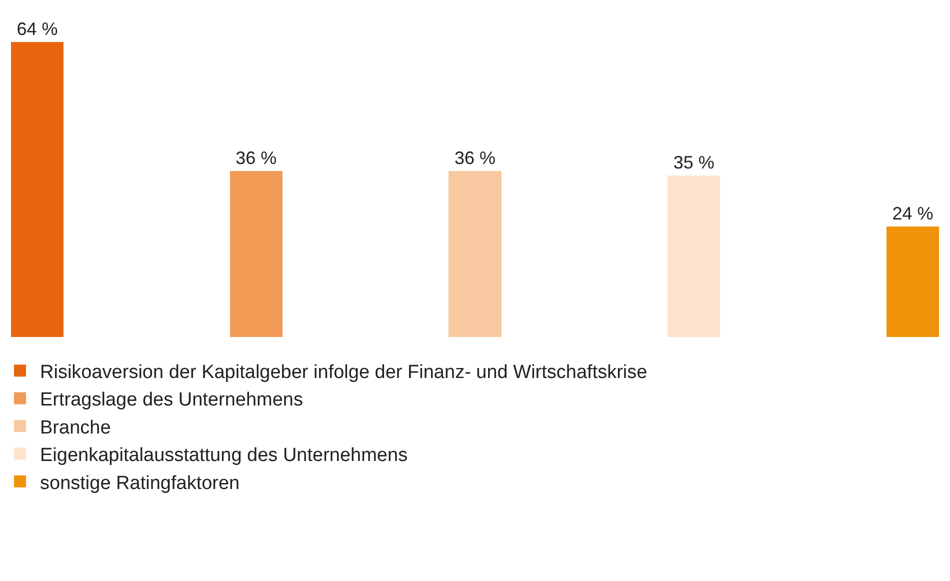  Describe the element at coordinates (37, 29) in the screenshot. I see `data-label: 64 %` at that location.